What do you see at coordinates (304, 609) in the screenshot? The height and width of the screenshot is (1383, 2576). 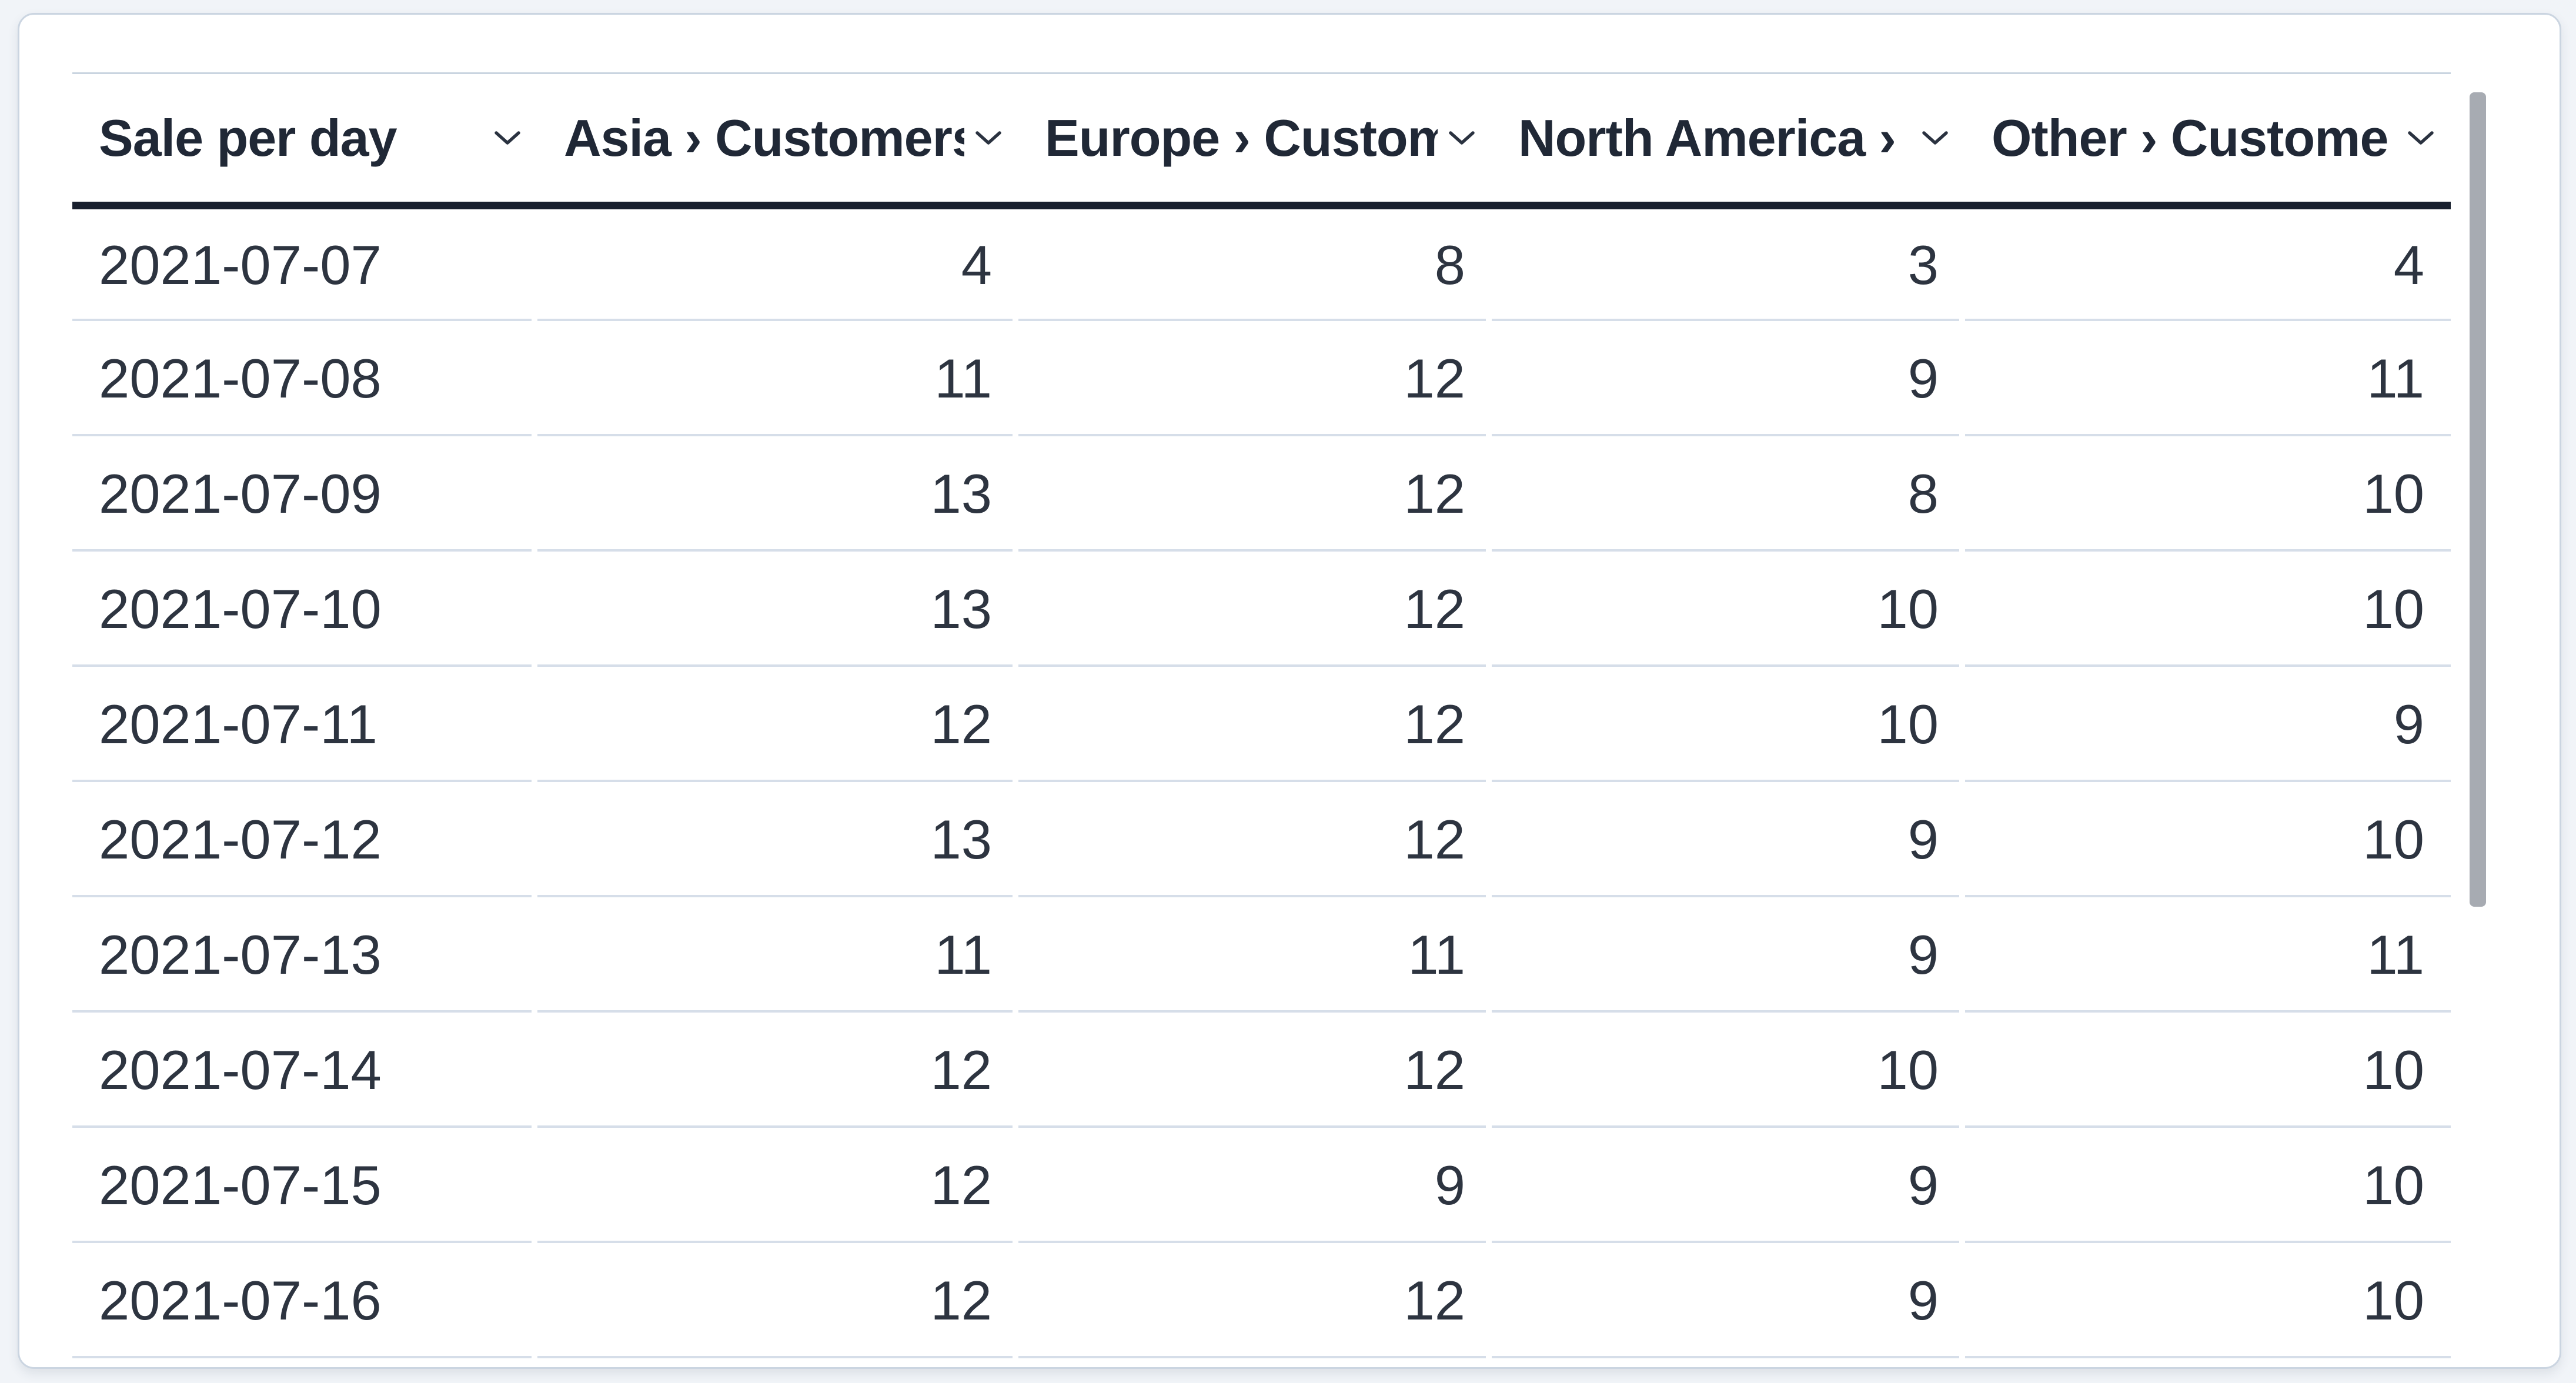 I see `date-cell: 2021-07-10` at bounding box center [304, 609].